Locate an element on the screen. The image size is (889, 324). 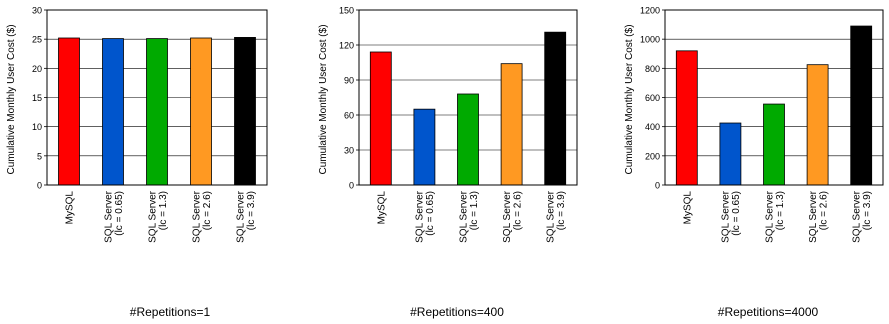
chart-caption: #Repetitions=1 is located at coordinates (170, 312).